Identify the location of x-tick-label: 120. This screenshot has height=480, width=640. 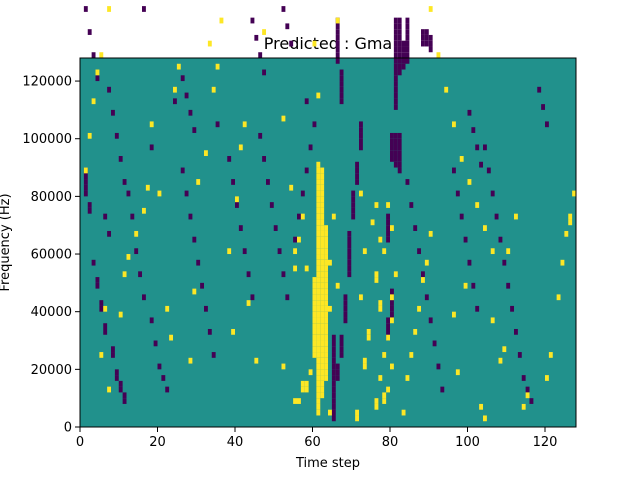
(545, 442).